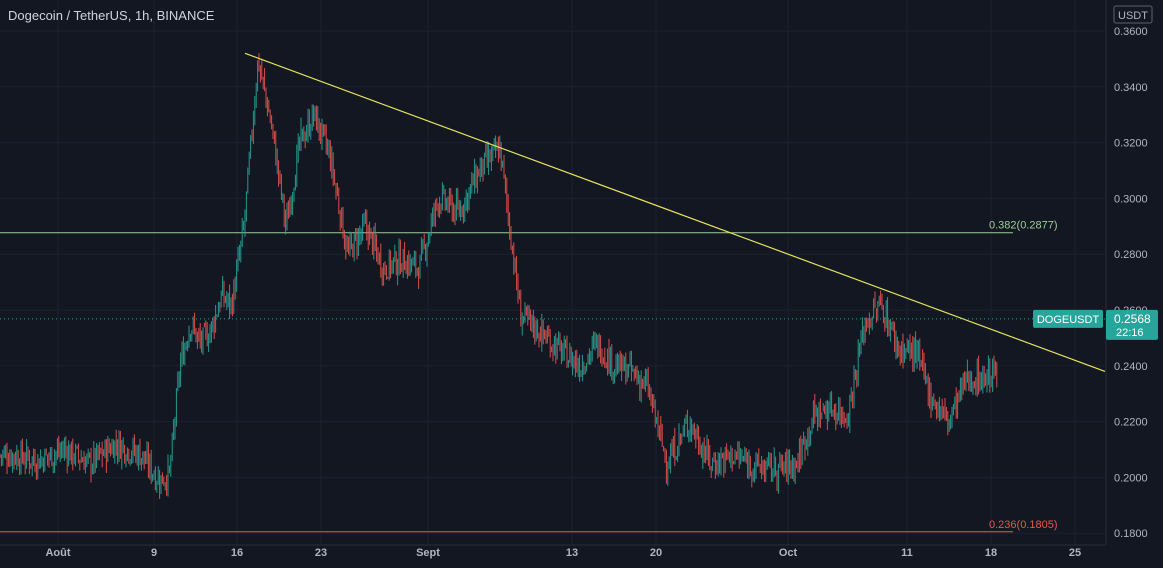  I want to click on current-price-tag, so click(1132, 324).